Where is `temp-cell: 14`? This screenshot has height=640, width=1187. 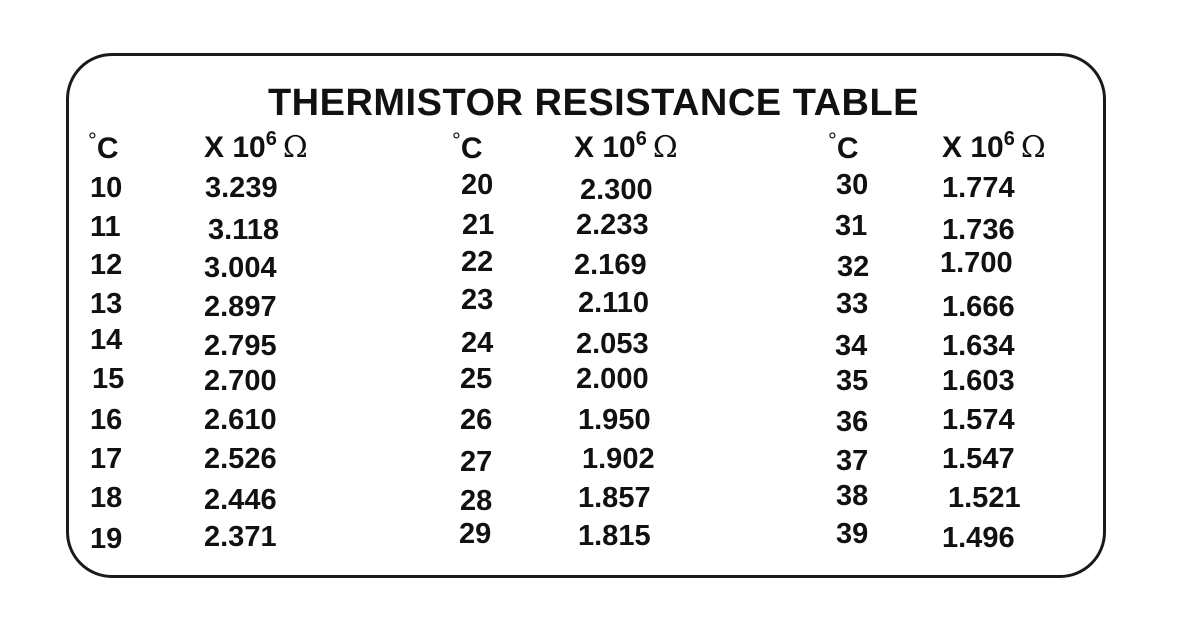
temp-cell: 14 is located at coordinates (106, 339).